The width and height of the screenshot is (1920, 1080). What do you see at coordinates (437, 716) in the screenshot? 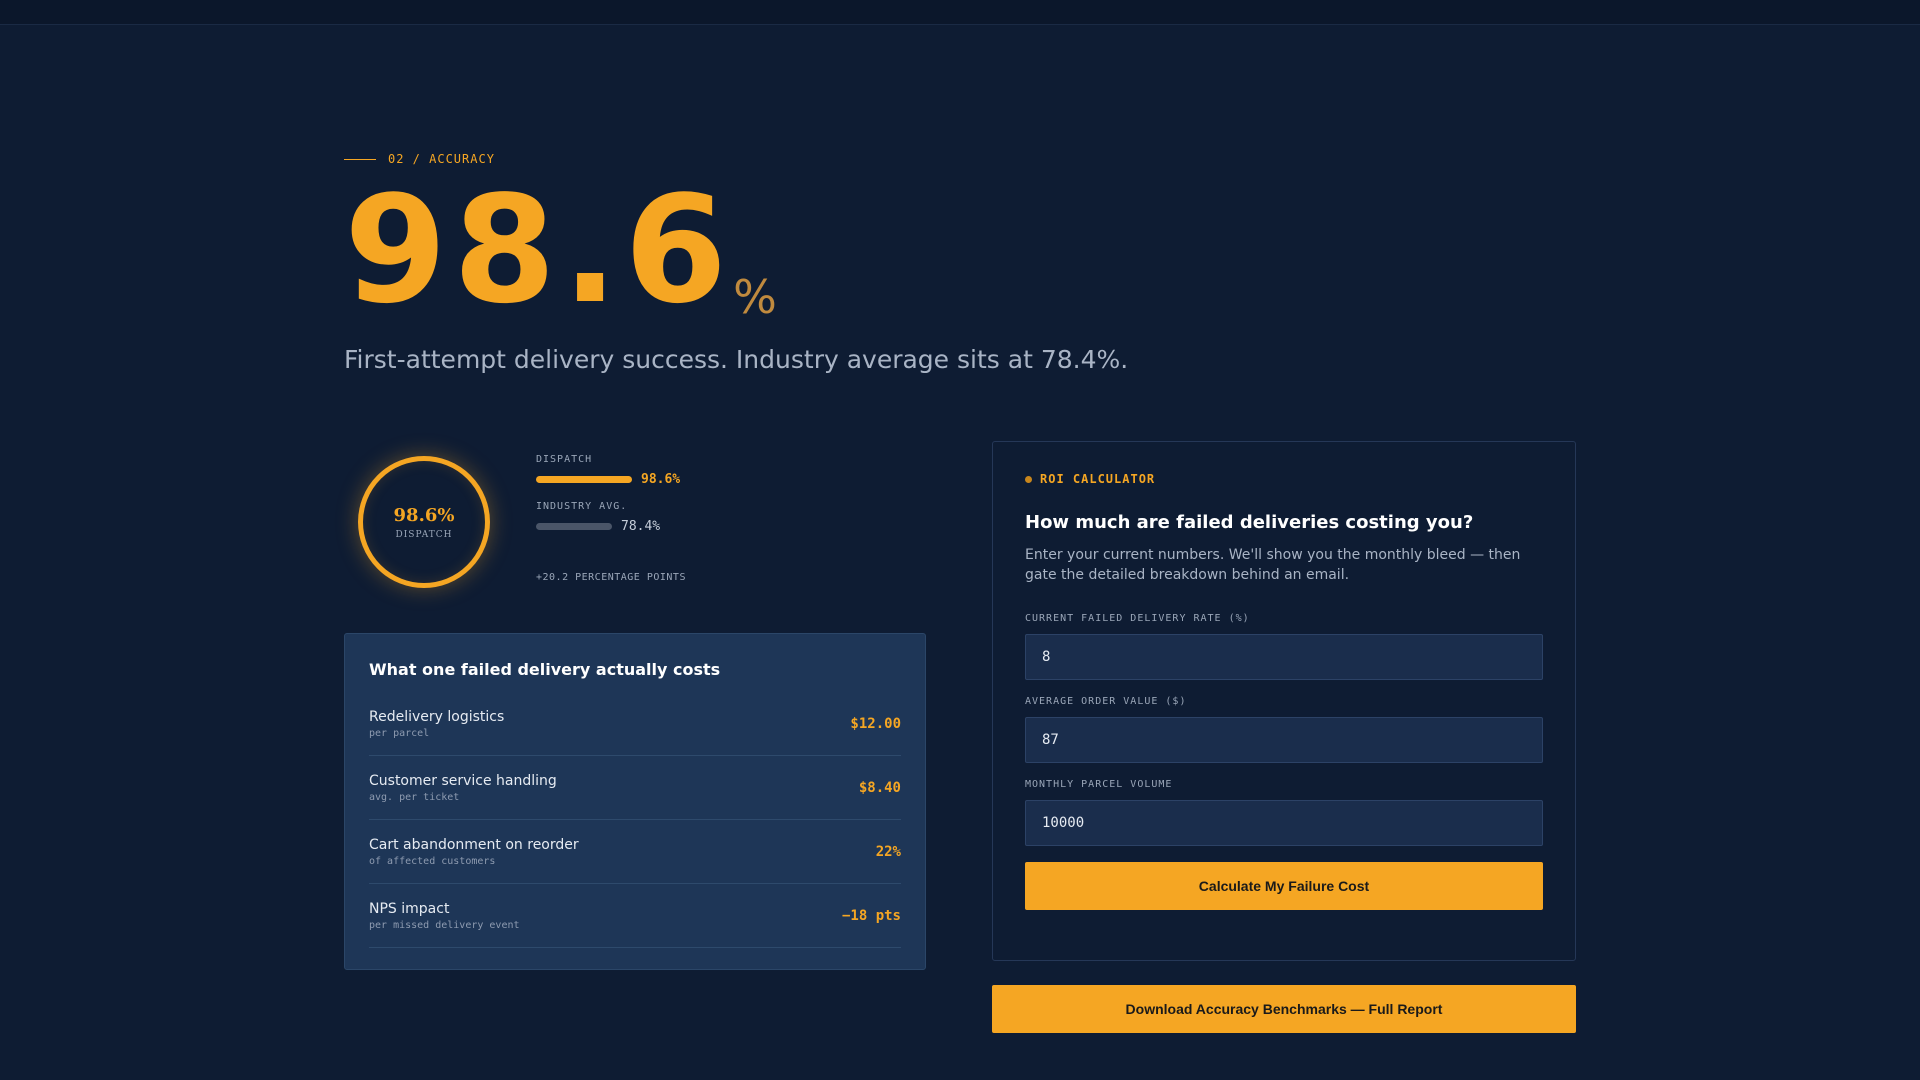
I see `cost-name: Redelivery logistics` at bounding box center [437, 716].